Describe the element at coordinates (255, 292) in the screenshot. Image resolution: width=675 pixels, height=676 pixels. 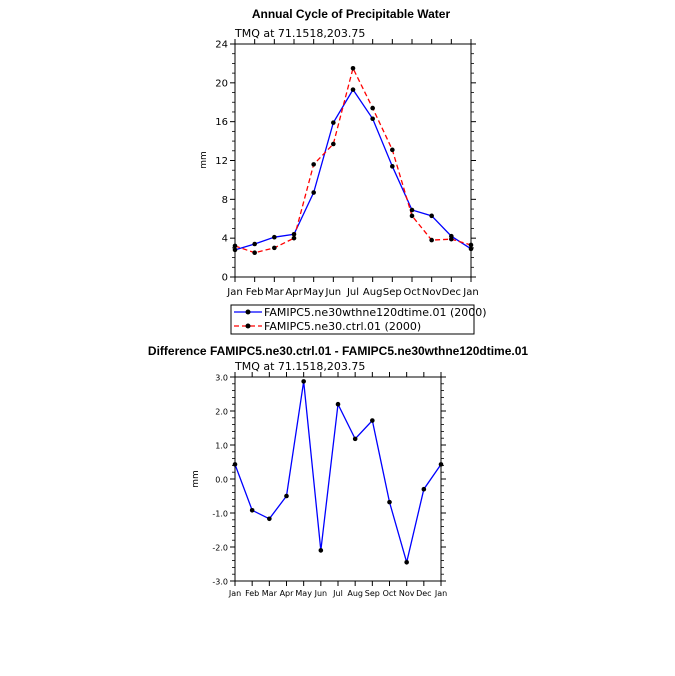
I see `chart0-xtick-label: Feb` at that location.